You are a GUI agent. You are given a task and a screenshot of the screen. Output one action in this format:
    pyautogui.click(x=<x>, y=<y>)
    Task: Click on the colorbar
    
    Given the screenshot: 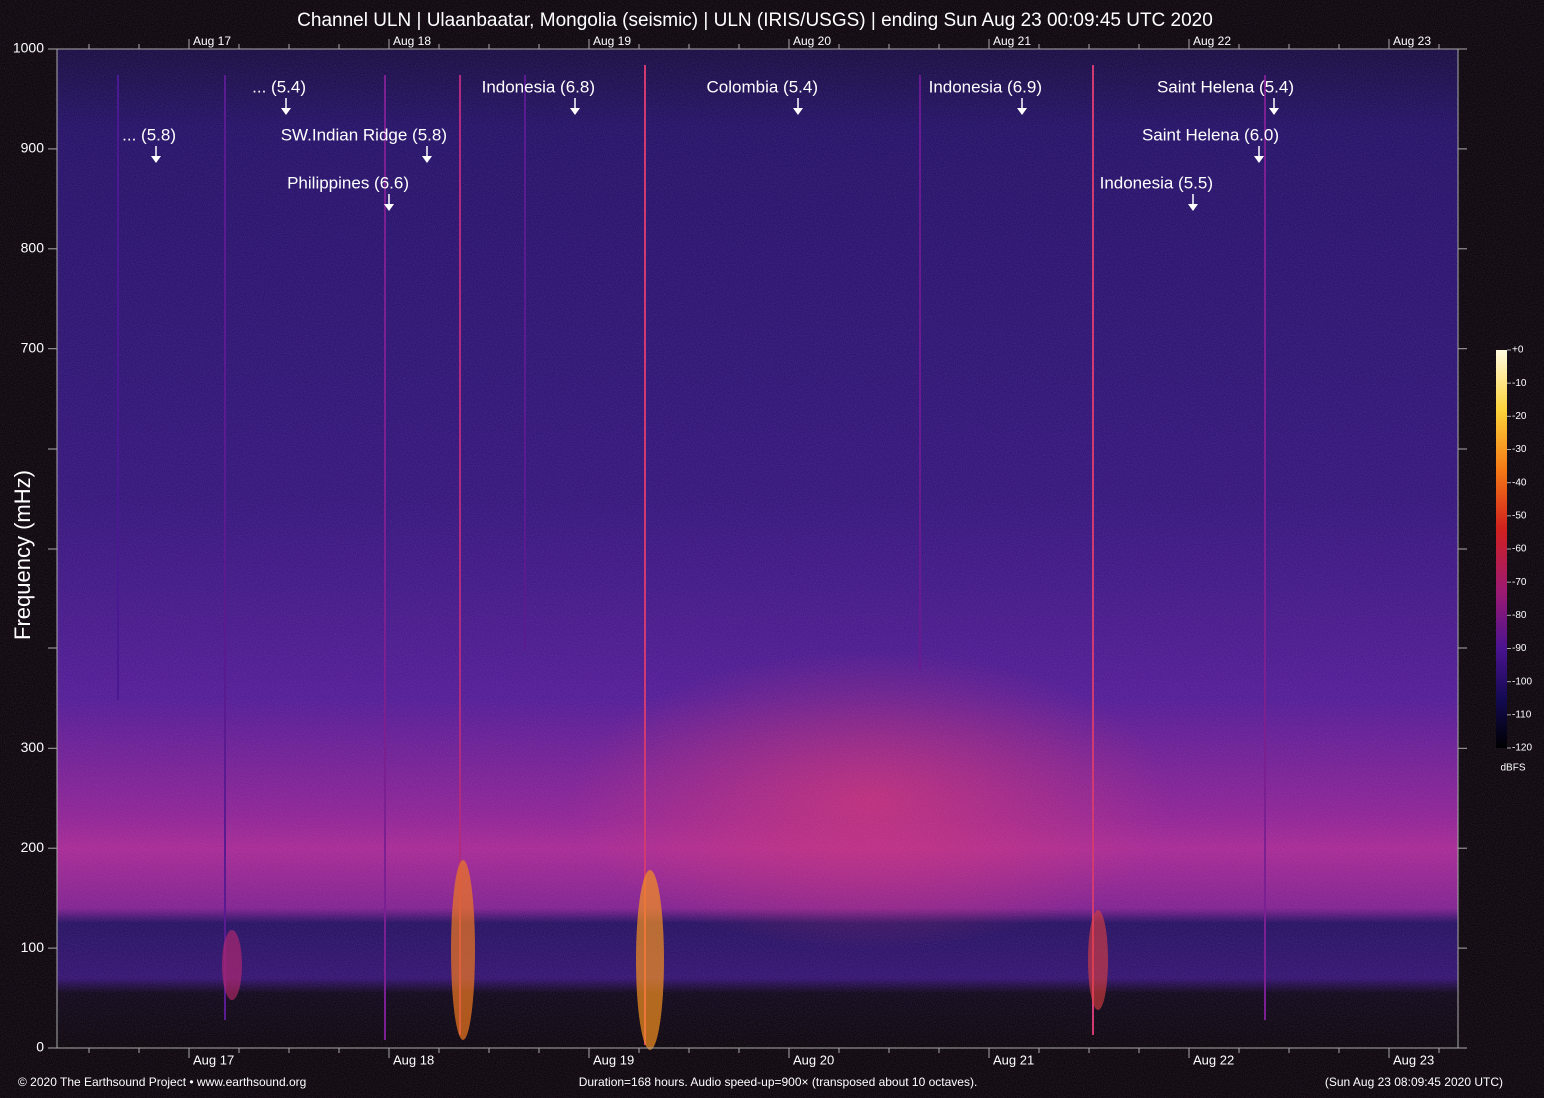 What is the action you would take?
    pyautogui.click(x=1501, y=549)
    